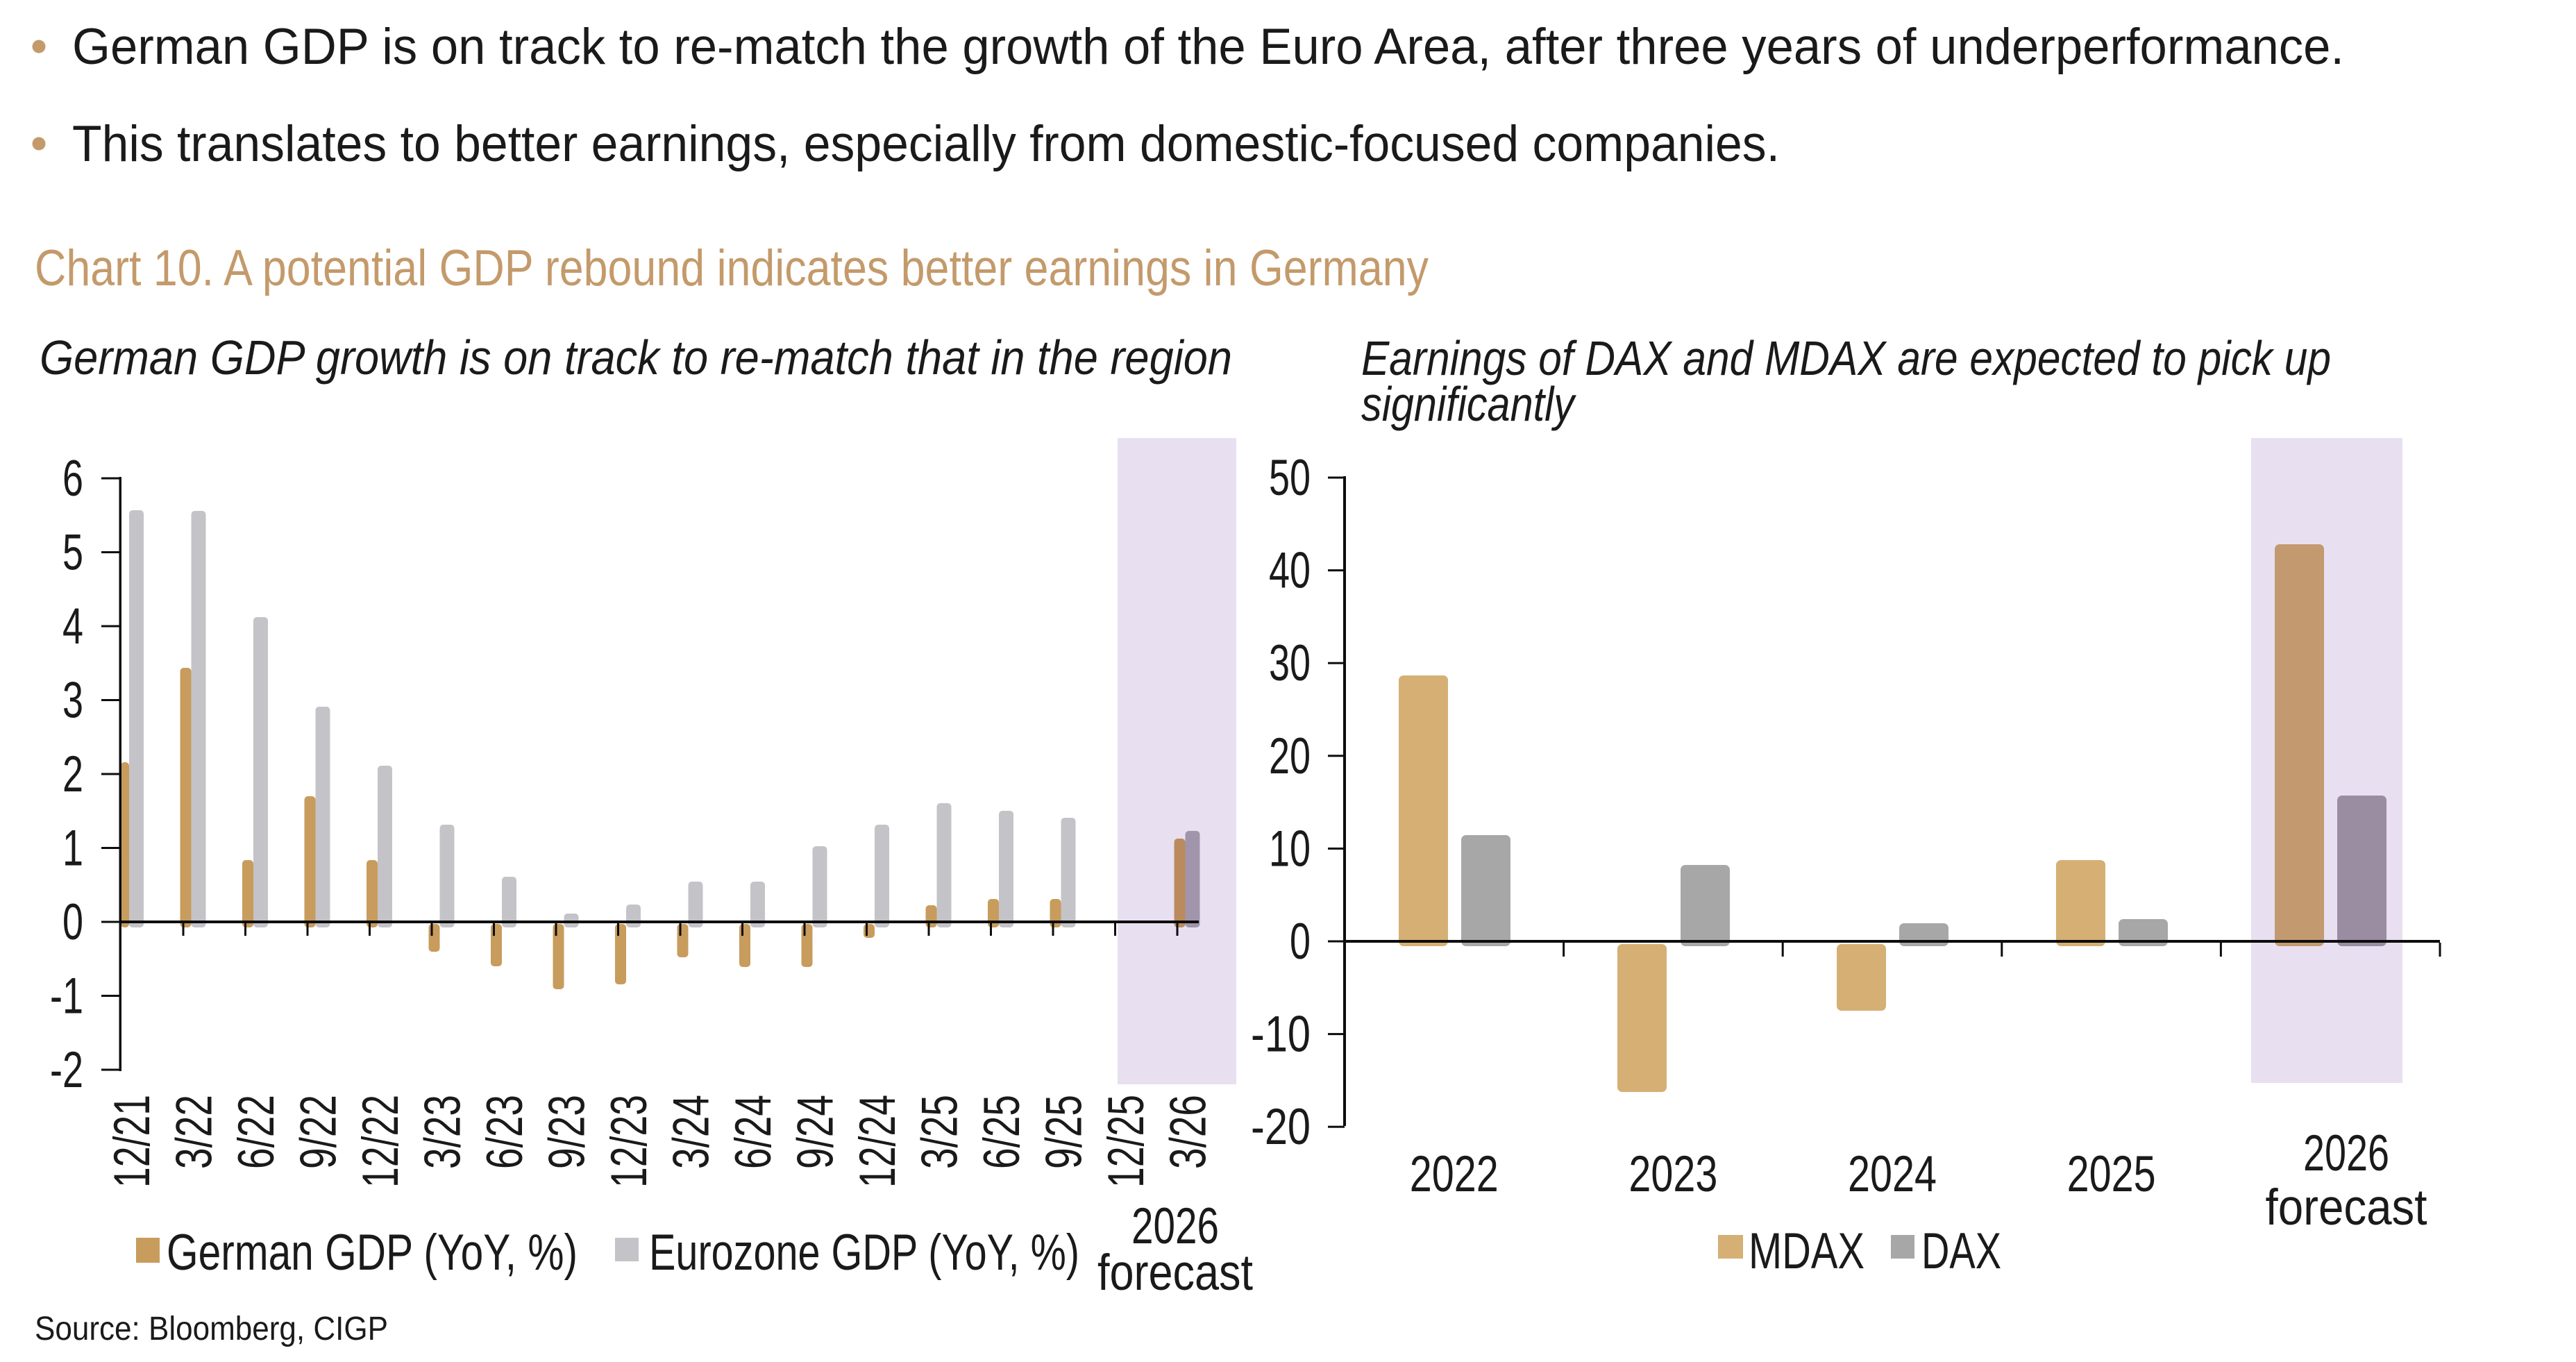  I want to click on svg-text: 30, so click(1290, 663).